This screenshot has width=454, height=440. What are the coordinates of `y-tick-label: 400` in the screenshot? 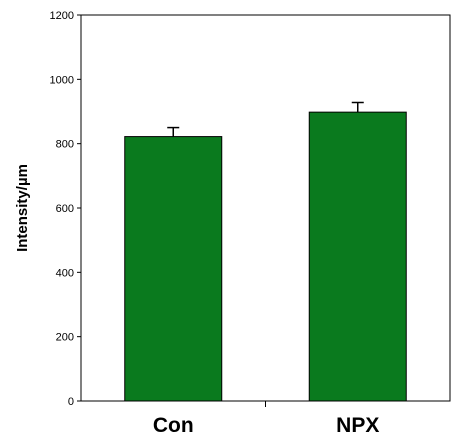 It's located at (65, 273).